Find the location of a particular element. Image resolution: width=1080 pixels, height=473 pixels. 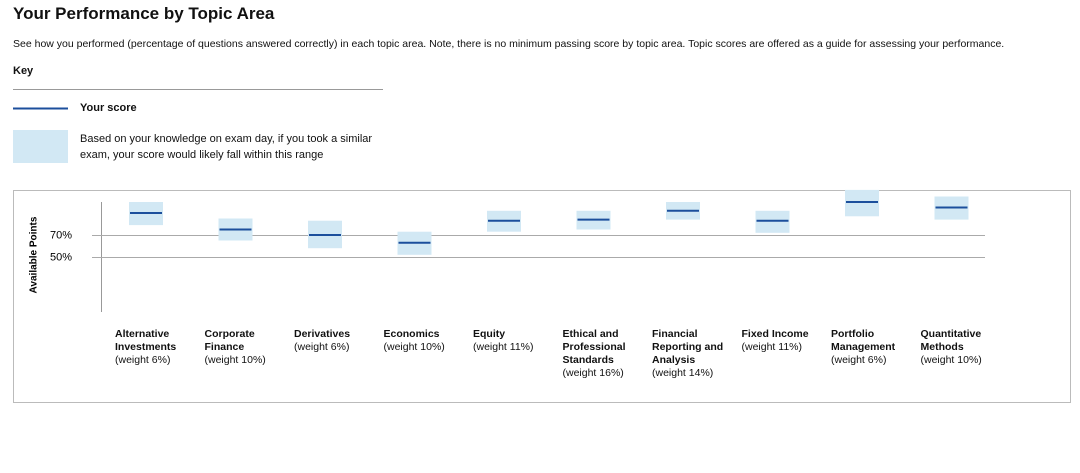

x-category: Economics (weight 10%) is located at coordinates (423, 341).